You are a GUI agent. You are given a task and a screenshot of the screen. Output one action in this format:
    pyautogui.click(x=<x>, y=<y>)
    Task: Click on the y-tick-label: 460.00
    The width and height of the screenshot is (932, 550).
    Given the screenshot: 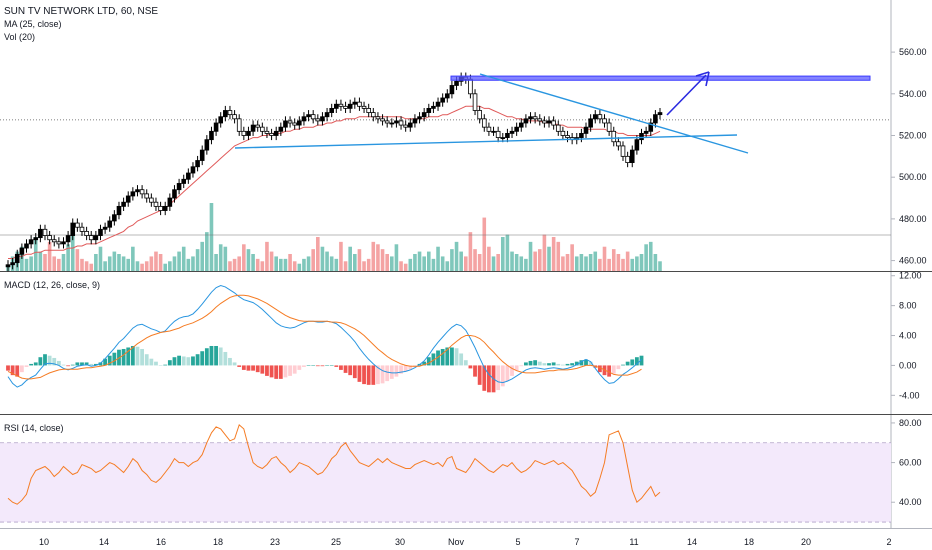 What is the action you would take?
    pyautogui.click(x=913, y=261)
    